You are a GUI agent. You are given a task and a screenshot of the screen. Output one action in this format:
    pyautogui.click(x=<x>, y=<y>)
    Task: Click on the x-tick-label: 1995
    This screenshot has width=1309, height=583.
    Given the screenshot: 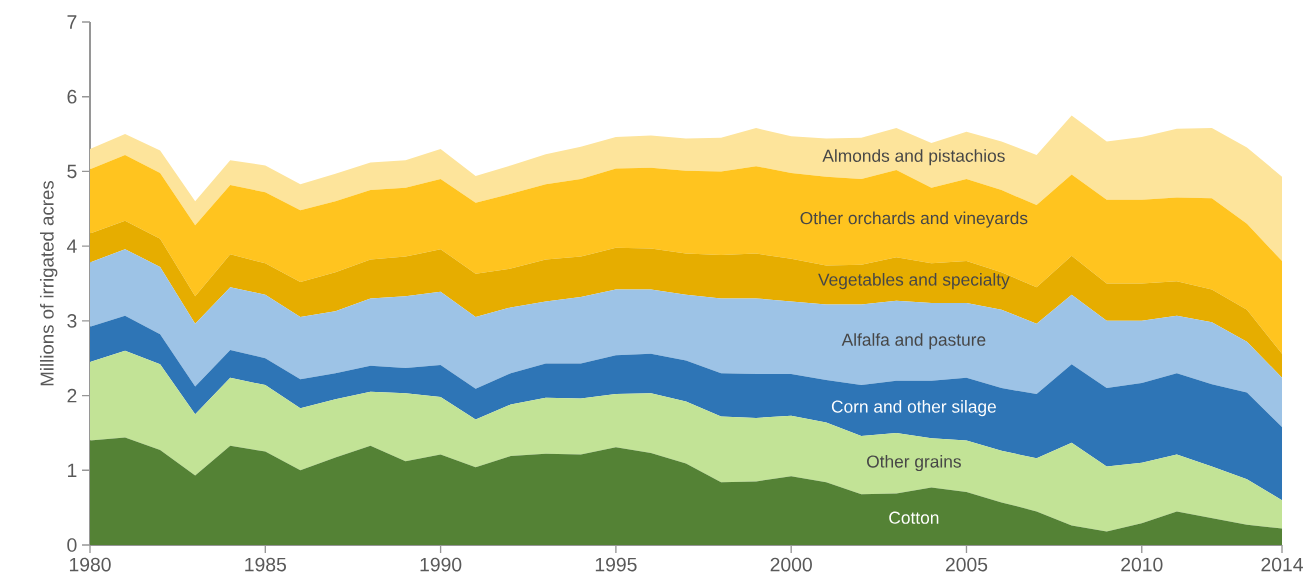 What is the action you would take?
    pyautogui.click(x=616, y=564)
    